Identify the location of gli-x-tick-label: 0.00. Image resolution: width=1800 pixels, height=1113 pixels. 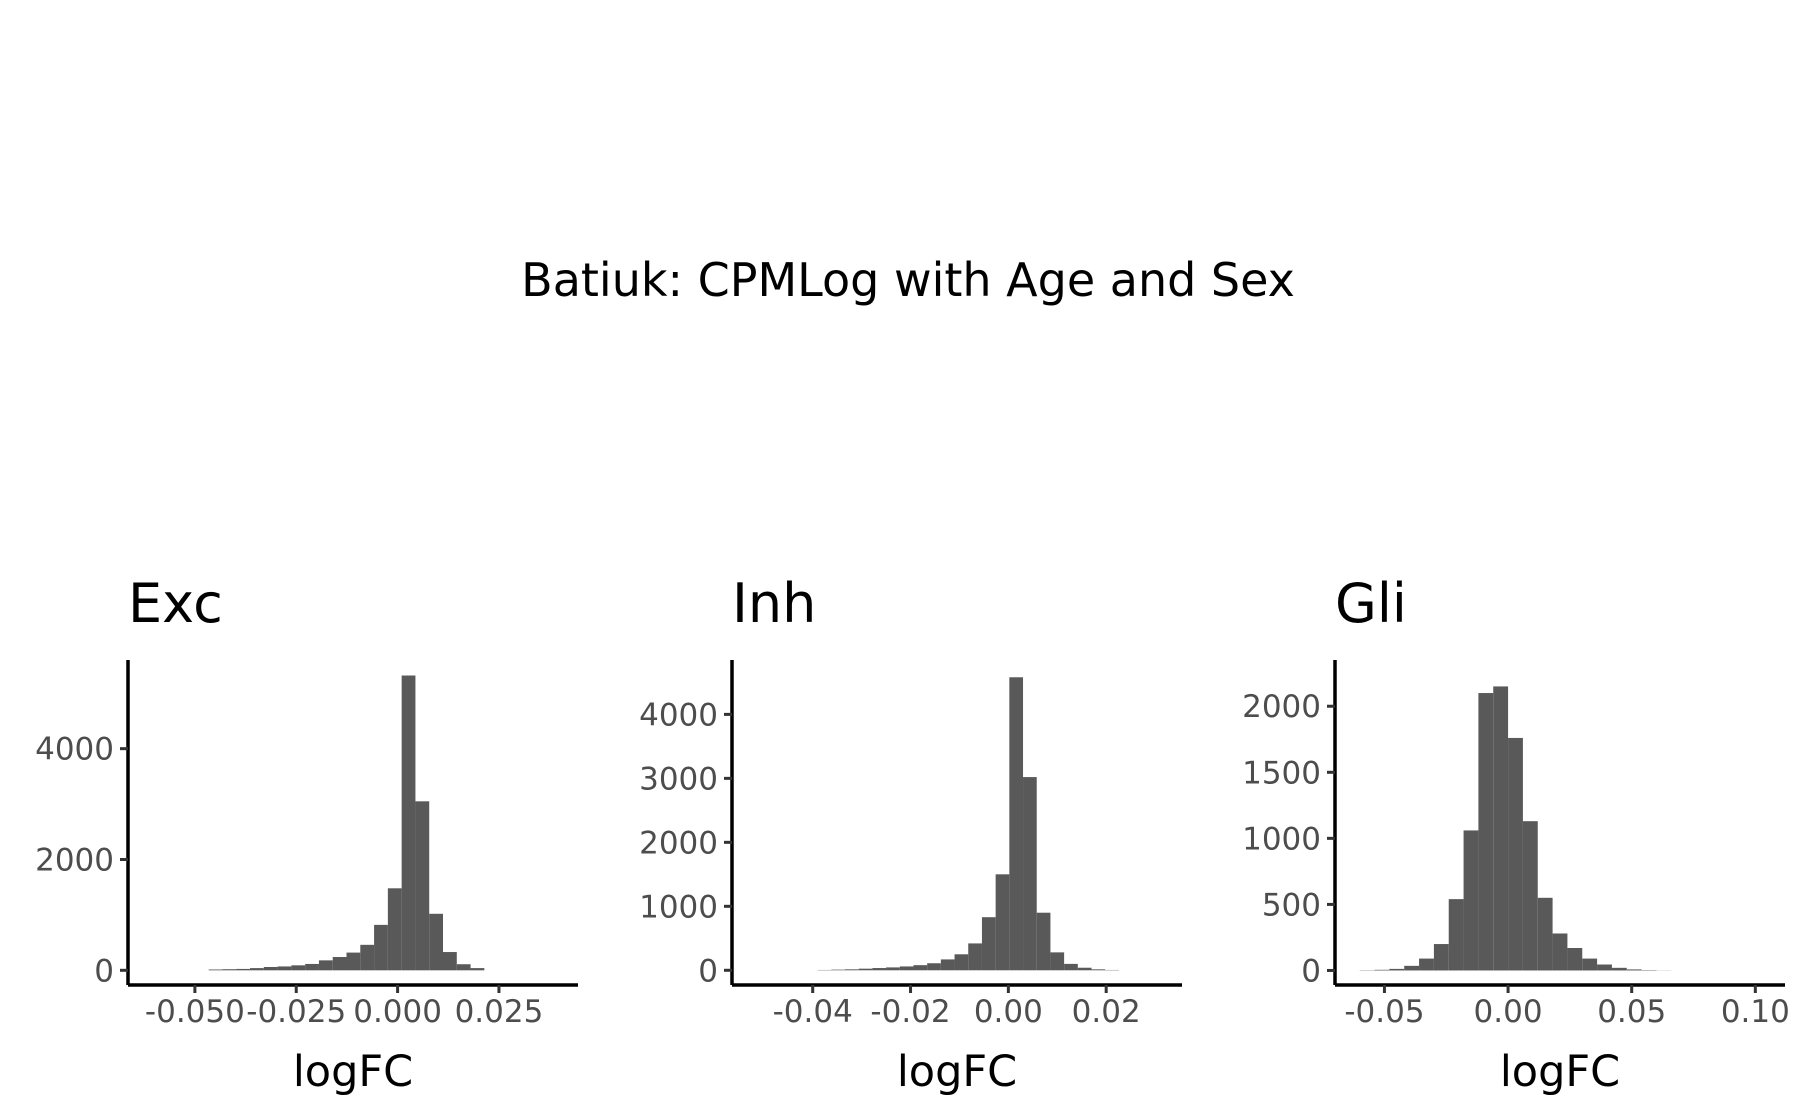
(1508, 1012).